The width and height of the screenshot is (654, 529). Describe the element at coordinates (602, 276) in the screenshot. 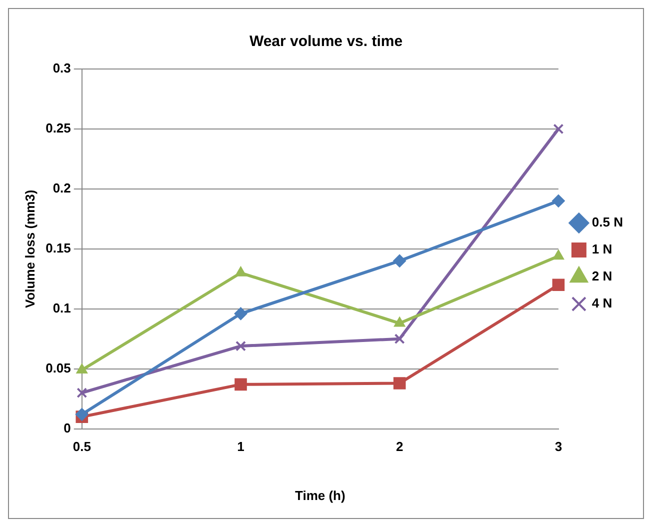

I see `legend-label: 2 N` at that location.